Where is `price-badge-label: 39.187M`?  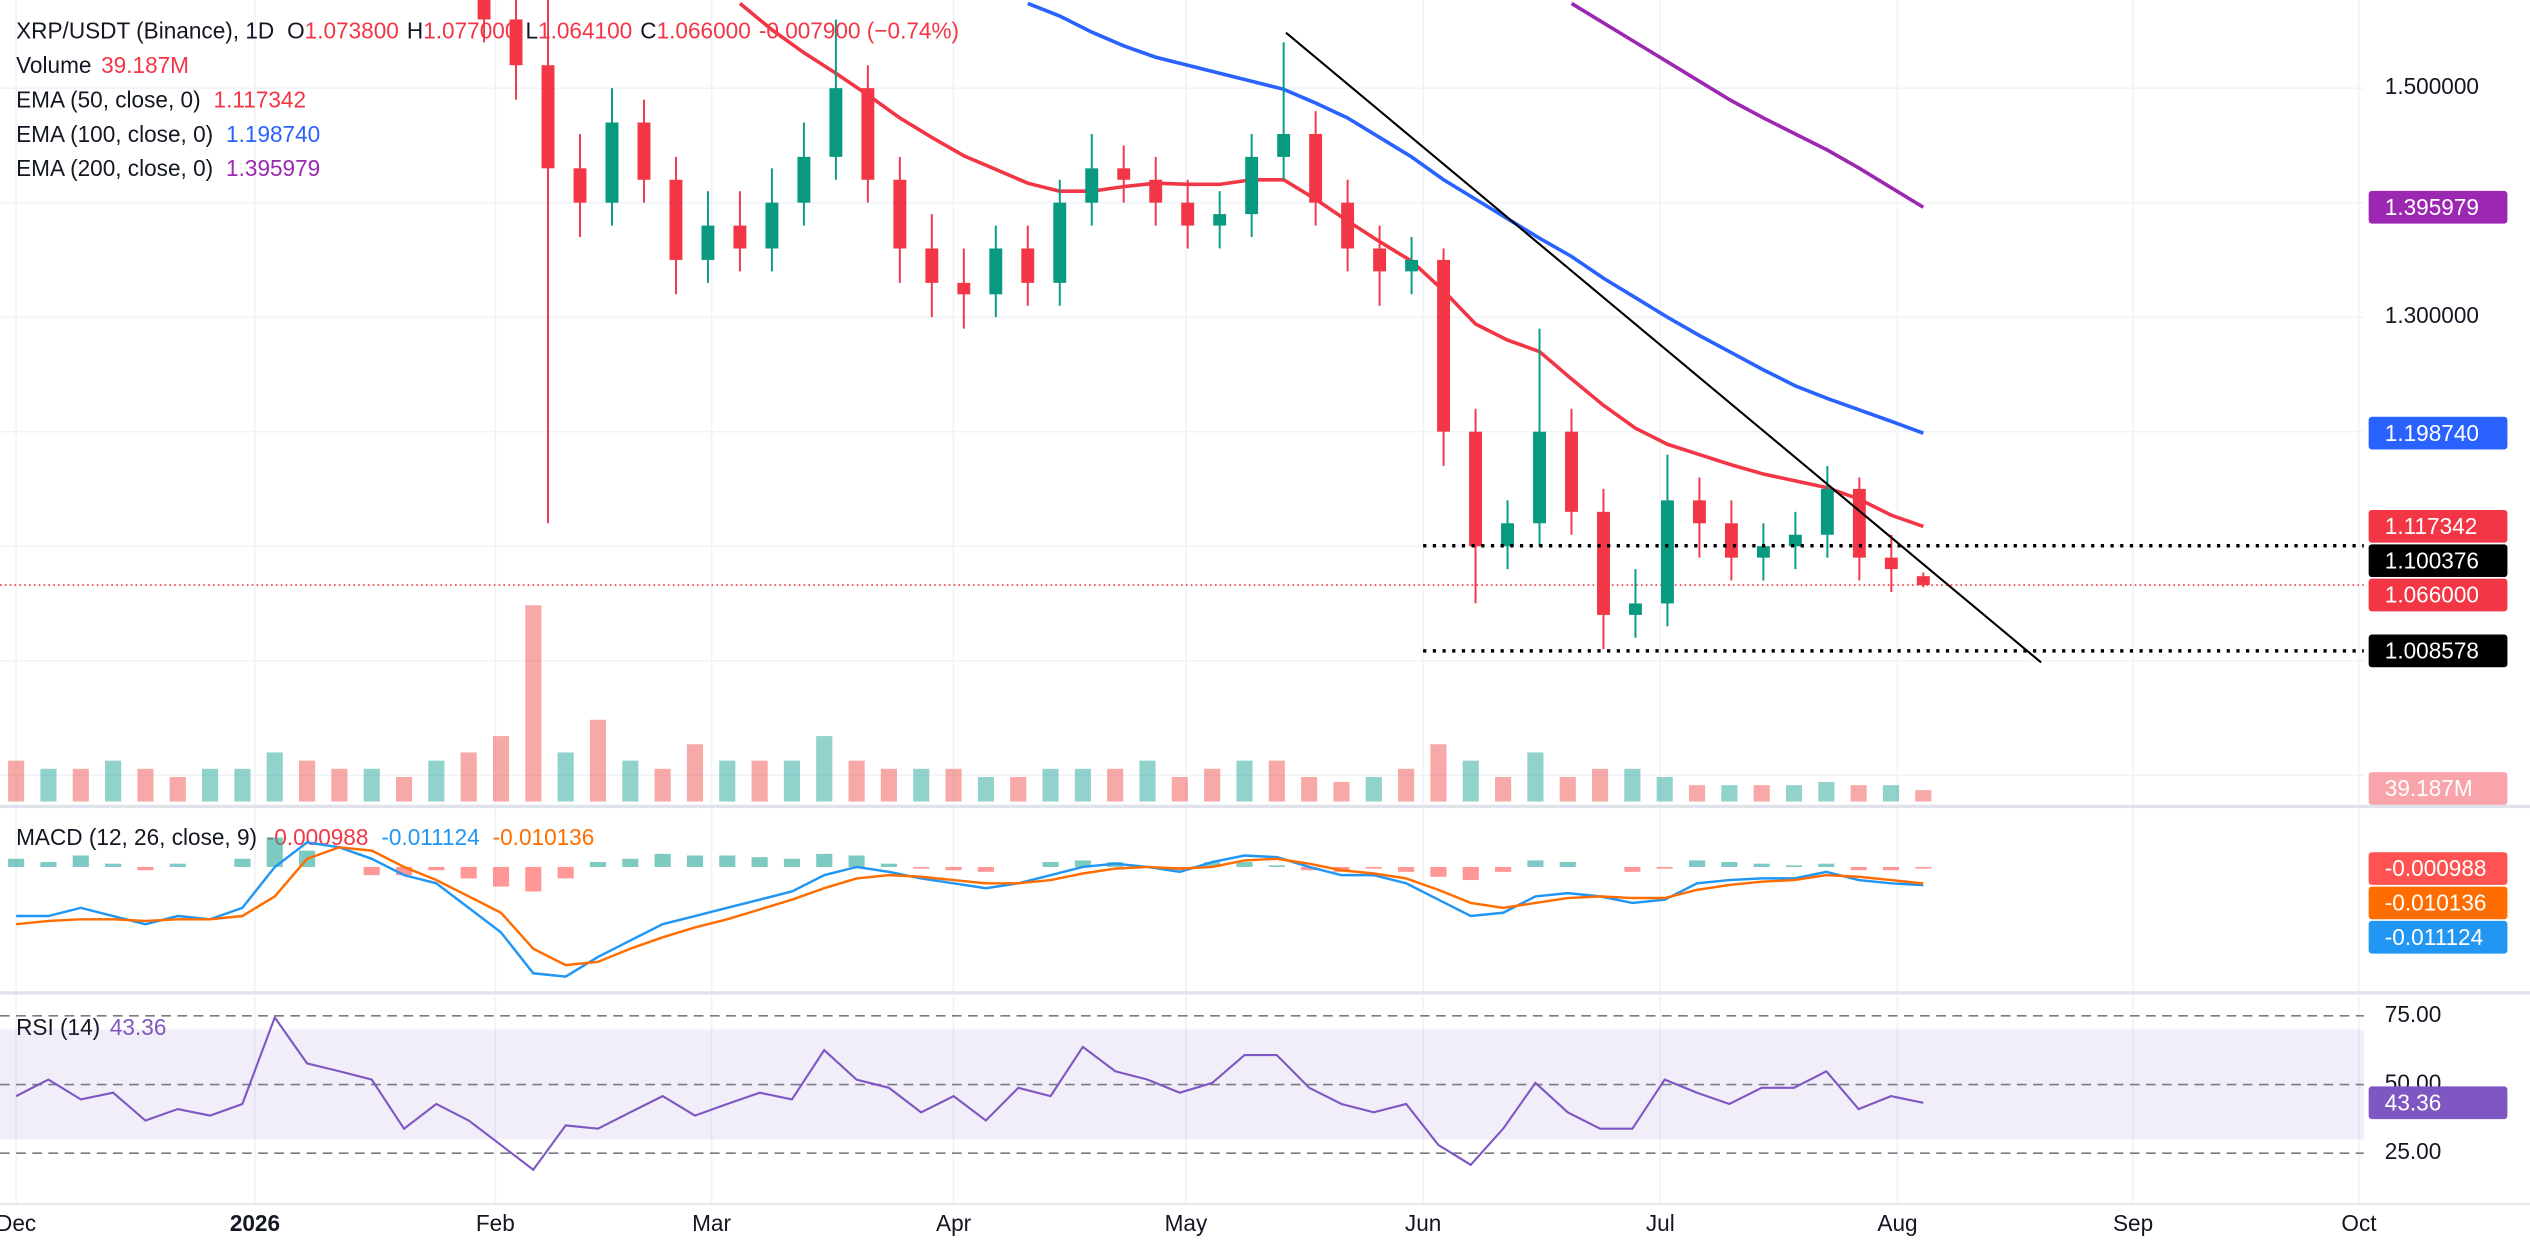
price-badge-label: 39.187M is located at coordinates (2429, 788).